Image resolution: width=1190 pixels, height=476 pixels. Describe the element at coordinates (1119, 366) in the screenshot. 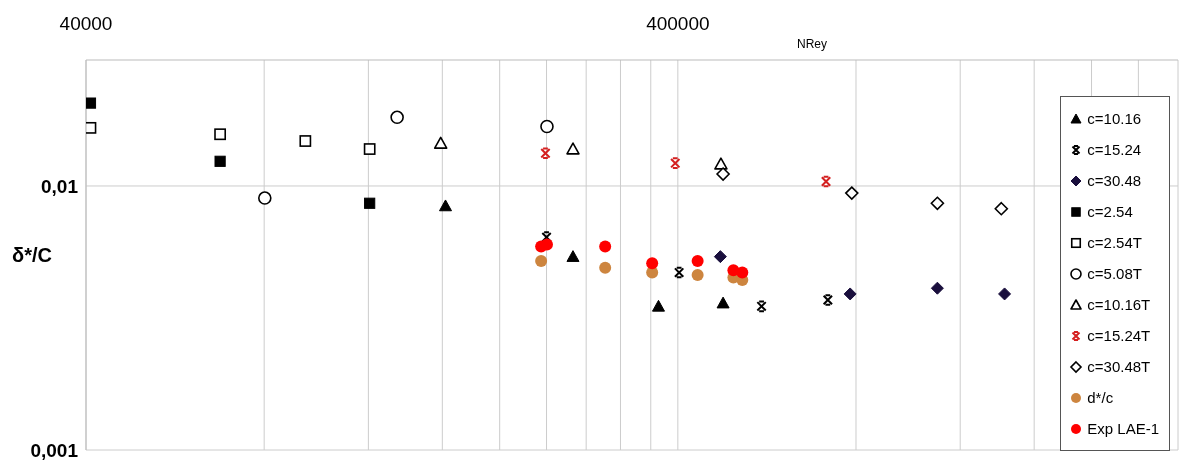

I see `legend-label: c=30.48T` at that location.